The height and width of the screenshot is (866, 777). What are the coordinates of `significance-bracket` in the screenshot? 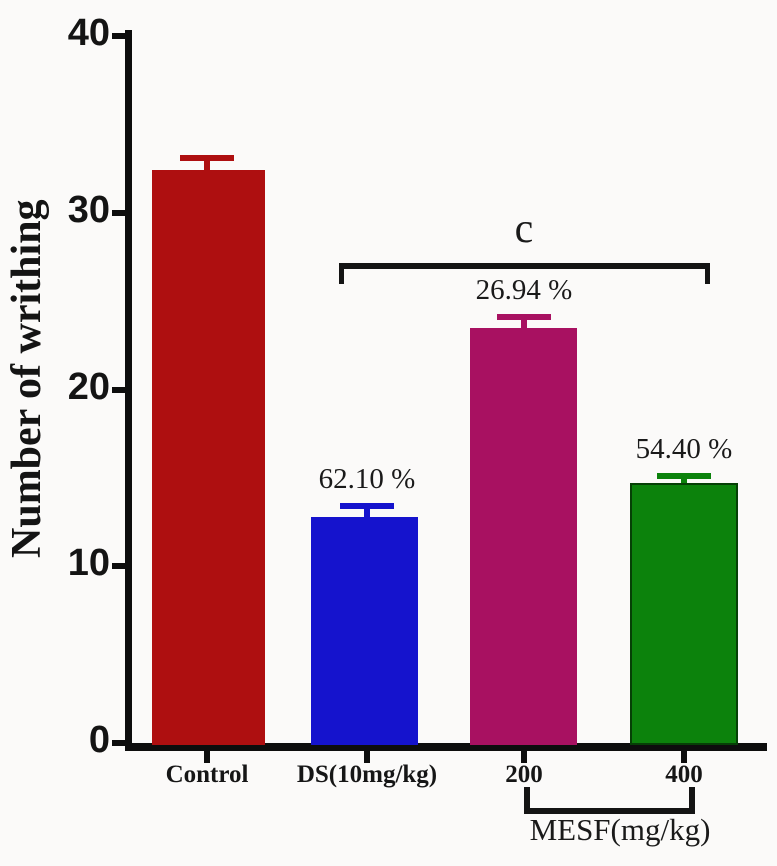 It's located at (524, 273).